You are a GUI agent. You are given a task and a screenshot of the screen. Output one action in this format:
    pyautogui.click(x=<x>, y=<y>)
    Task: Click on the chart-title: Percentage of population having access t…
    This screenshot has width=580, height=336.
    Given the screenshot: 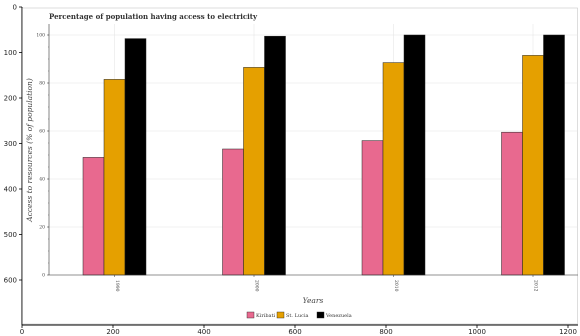 What is the action you would take?
    pyautogui.click(x=153, y=16)
    